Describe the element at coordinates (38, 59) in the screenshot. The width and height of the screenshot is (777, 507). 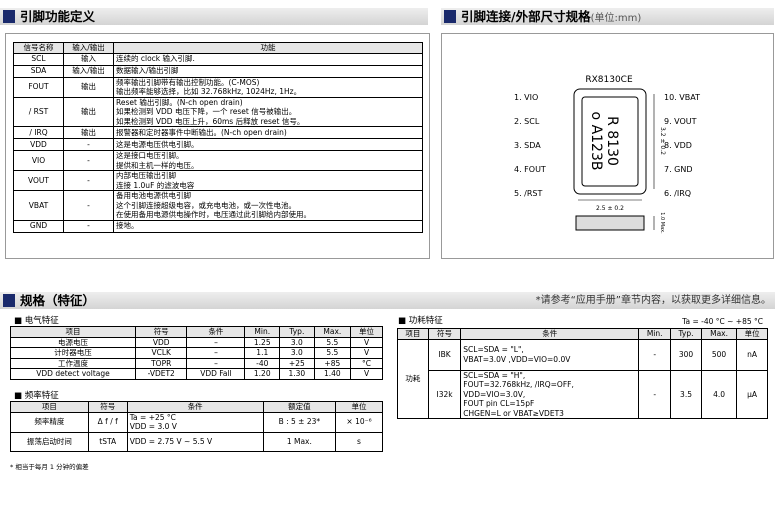
I see `table-cell: SCL` at that location.